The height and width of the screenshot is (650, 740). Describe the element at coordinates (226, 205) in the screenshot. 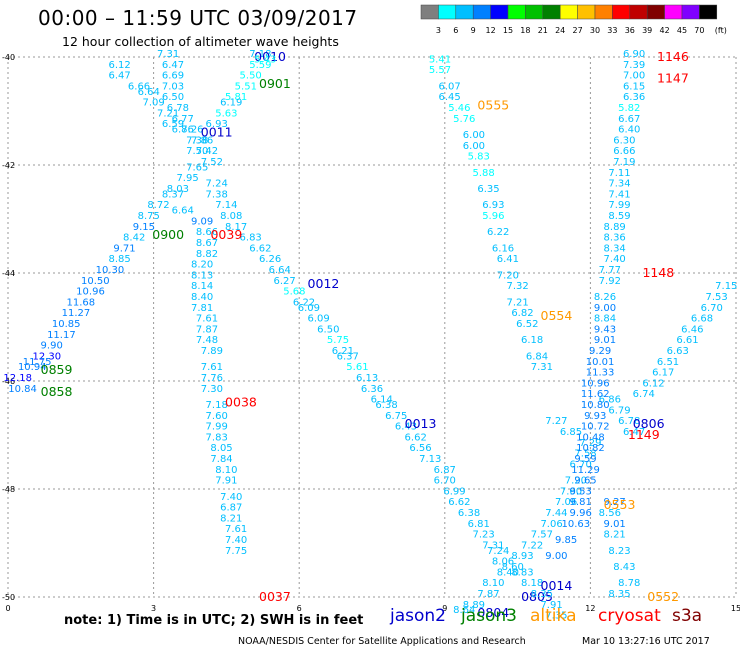

I see `wave-height-point: 7.14` at that location.